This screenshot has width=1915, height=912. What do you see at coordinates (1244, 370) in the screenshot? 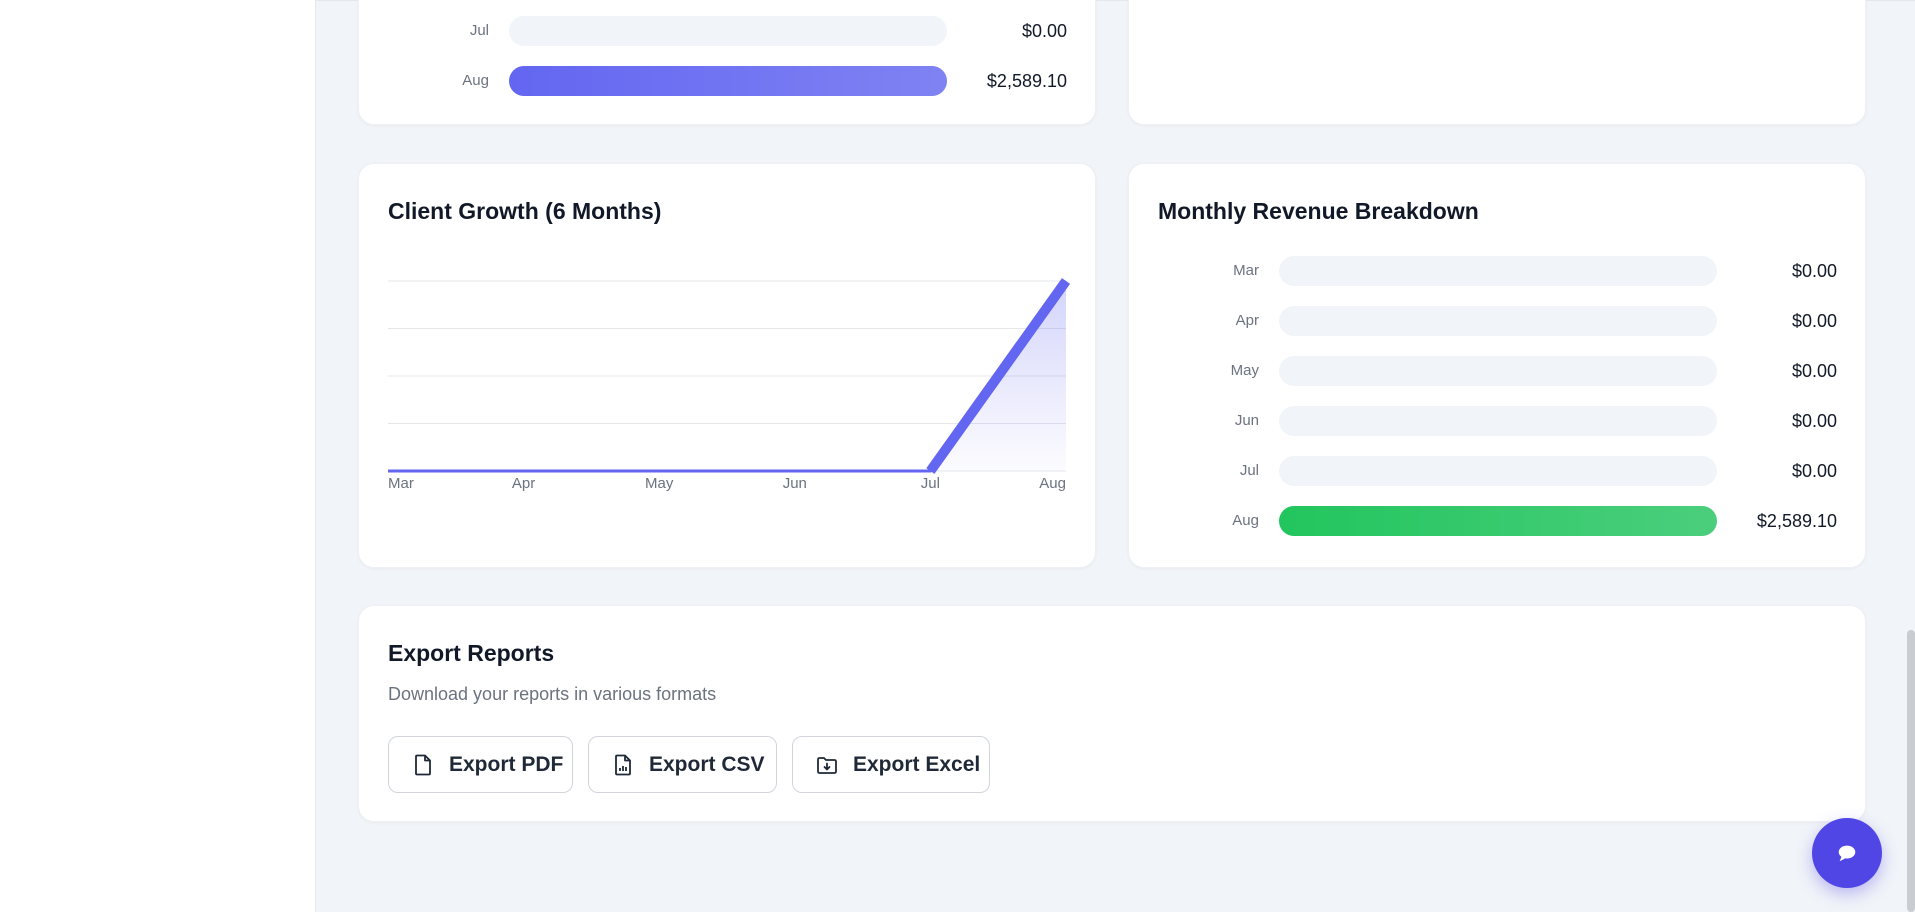
I see `bar-label: May` at bounding box center [1244, 370].